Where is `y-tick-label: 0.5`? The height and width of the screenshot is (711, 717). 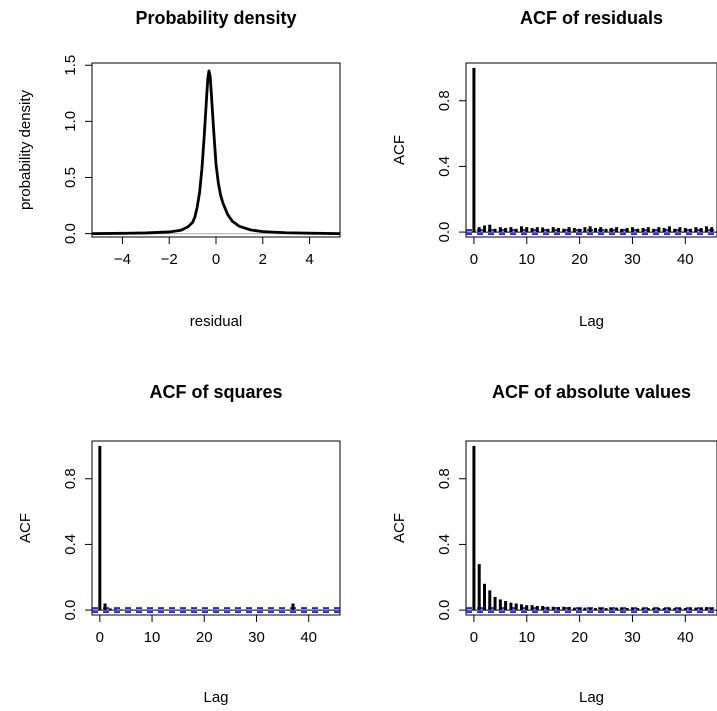
y-tick-label: 0.5 is located at coordinates (70, 177).